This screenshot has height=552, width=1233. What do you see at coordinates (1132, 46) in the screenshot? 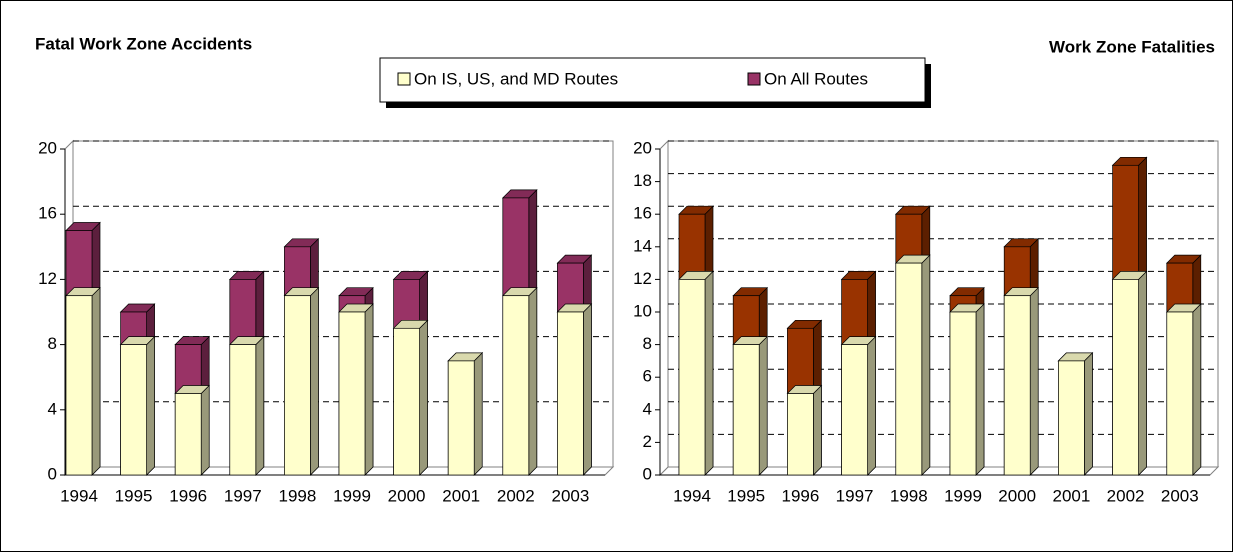
I see `chart-title: Work Zone Fatalities` at bounding box center [1132, 46].